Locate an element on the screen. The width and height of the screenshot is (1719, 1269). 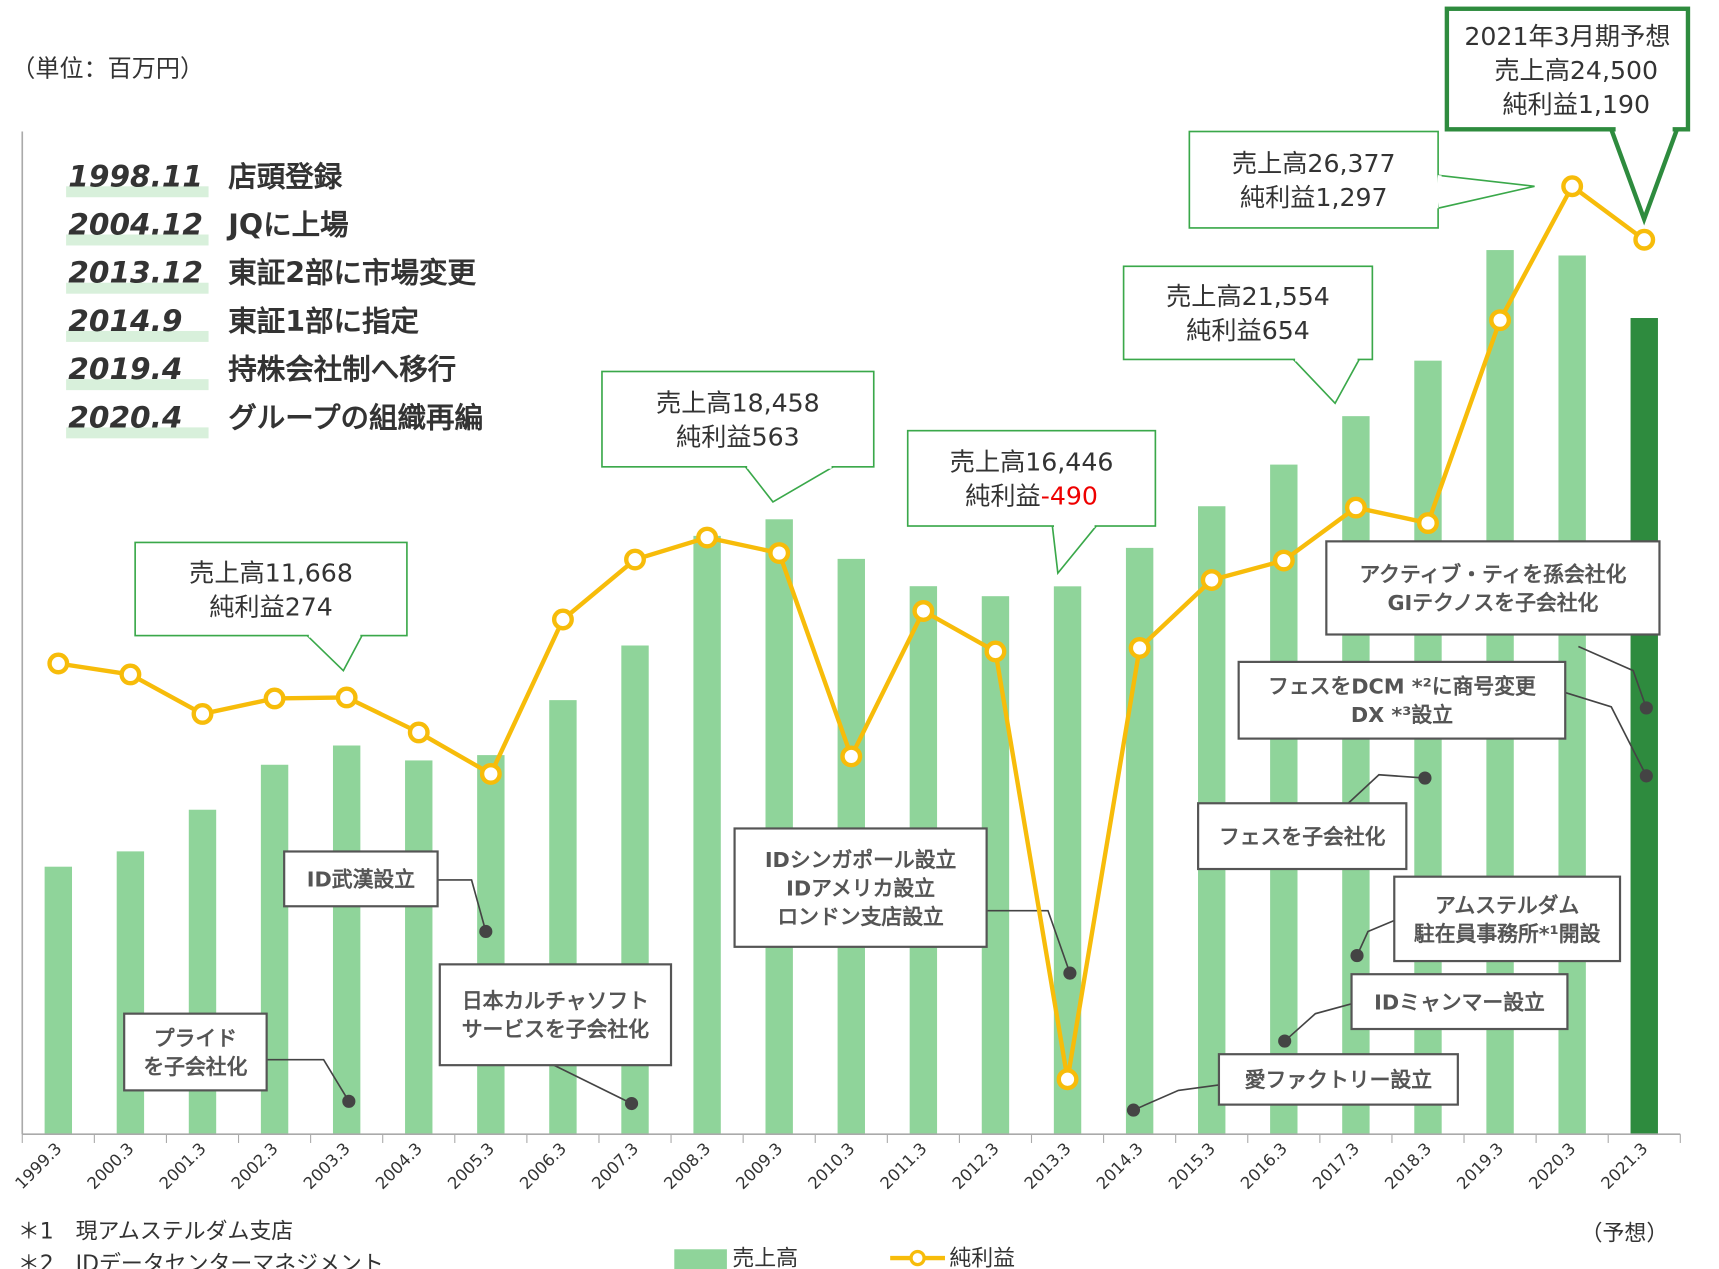
legend-marker is located at coordinates (917, 1258).